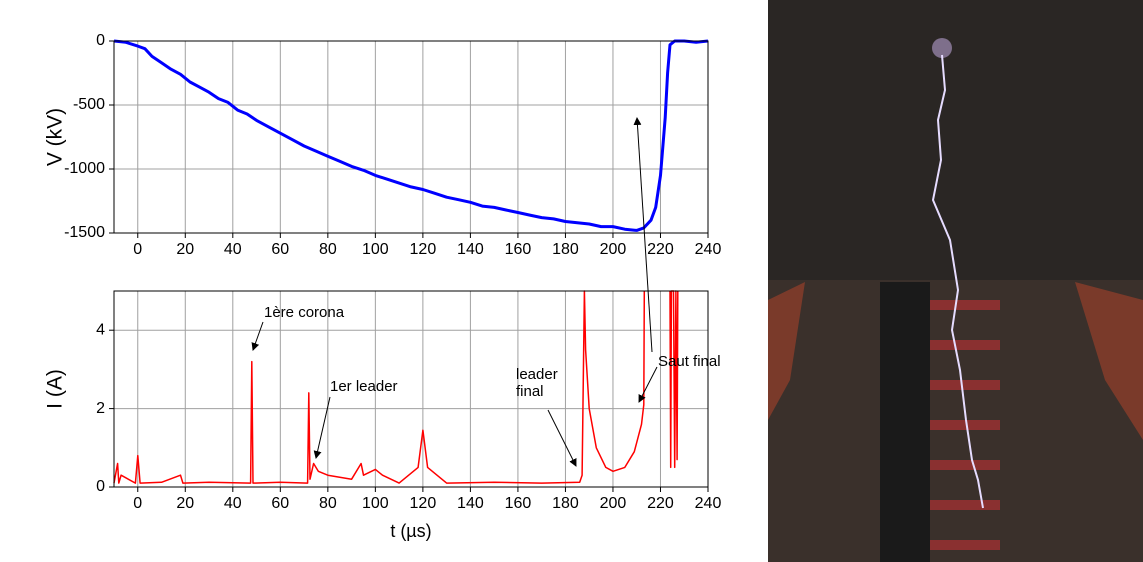  Describe the element at coordinates (55, 137) in the screenshot. I see `y-axis-label: V (kV)` at that location.